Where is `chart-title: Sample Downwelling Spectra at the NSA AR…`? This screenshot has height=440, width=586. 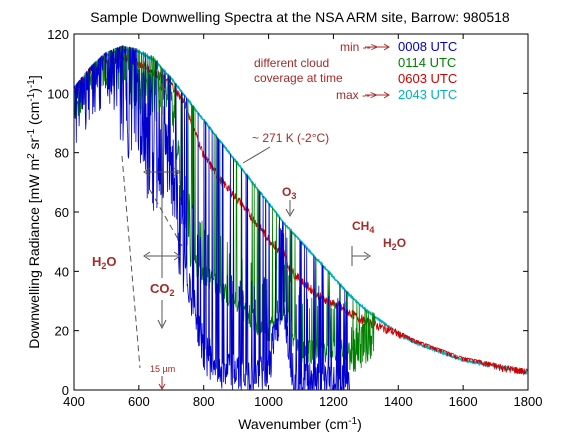 chart-title: Sample Downwelling Spectra at the NSA AR… is located at coordinates (300, 17).